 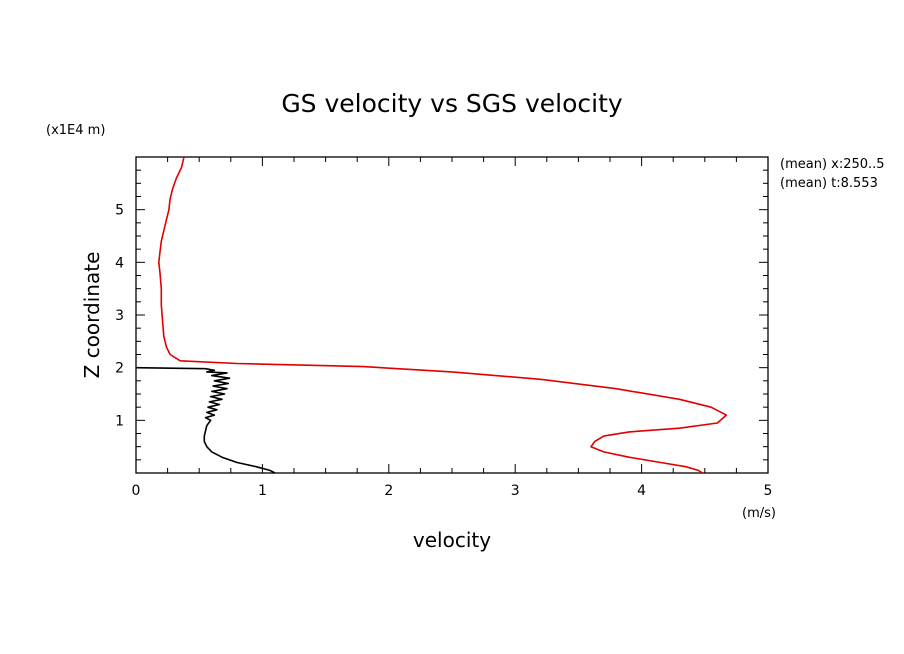 I want to click on y-tick-label: 2, so click(x=119, y=369).